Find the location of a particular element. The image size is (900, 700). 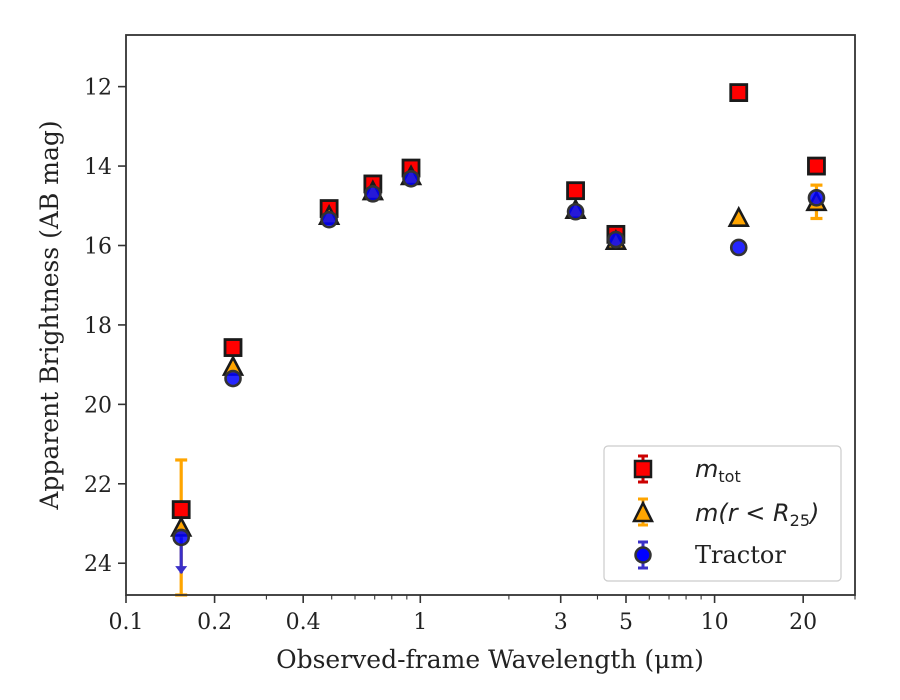

y-tick-label: 22 is located at coordinates (98, 485).